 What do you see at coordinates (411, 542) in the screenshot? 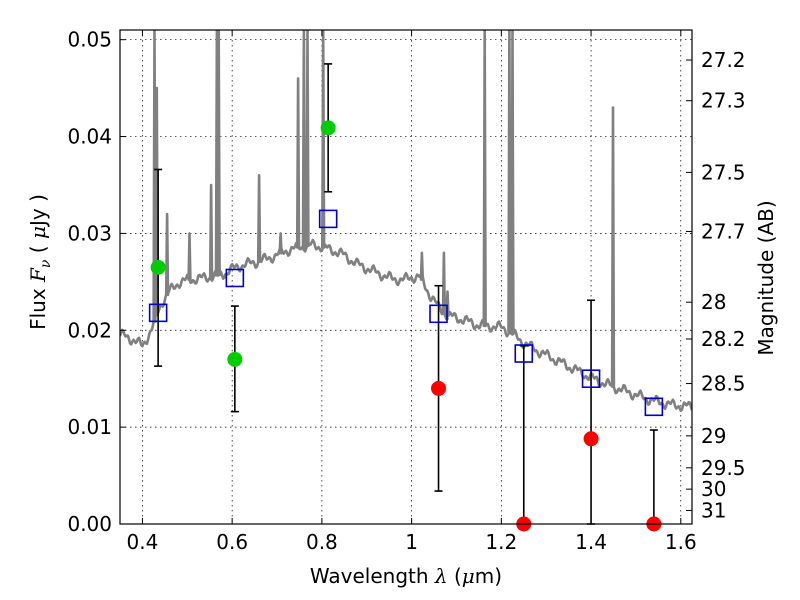
I see `x-tick-label: 1` at bounding box center [411, 542].